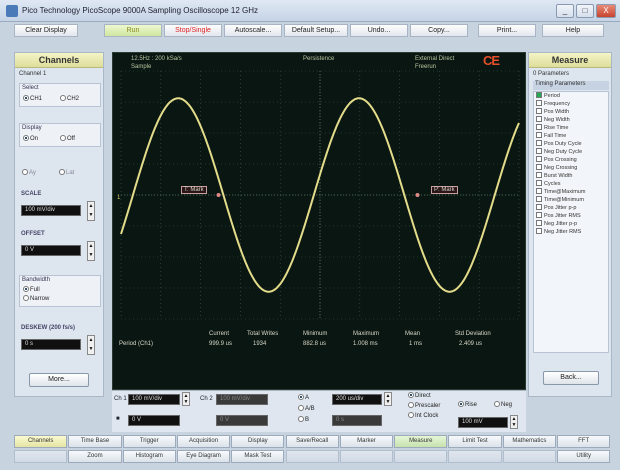  Describe the element at coordinates (571, 104) in the screenshot. I see `measure-item: Frequency` at that location.